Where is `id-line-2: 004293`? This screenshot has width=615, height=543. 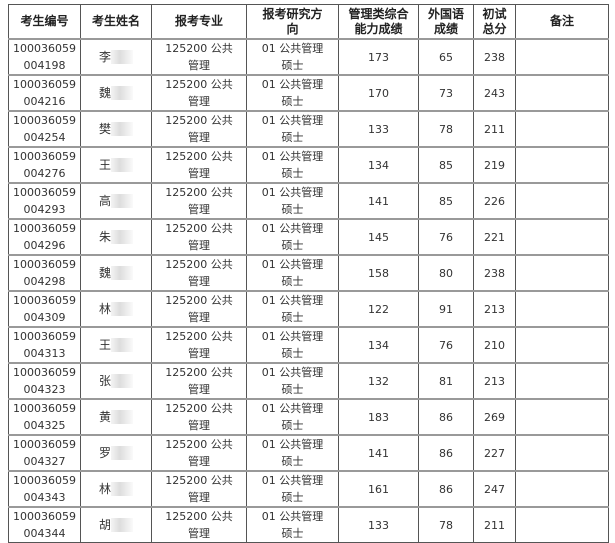 id-line-2: 004293 is located at coordinates (44, 209).